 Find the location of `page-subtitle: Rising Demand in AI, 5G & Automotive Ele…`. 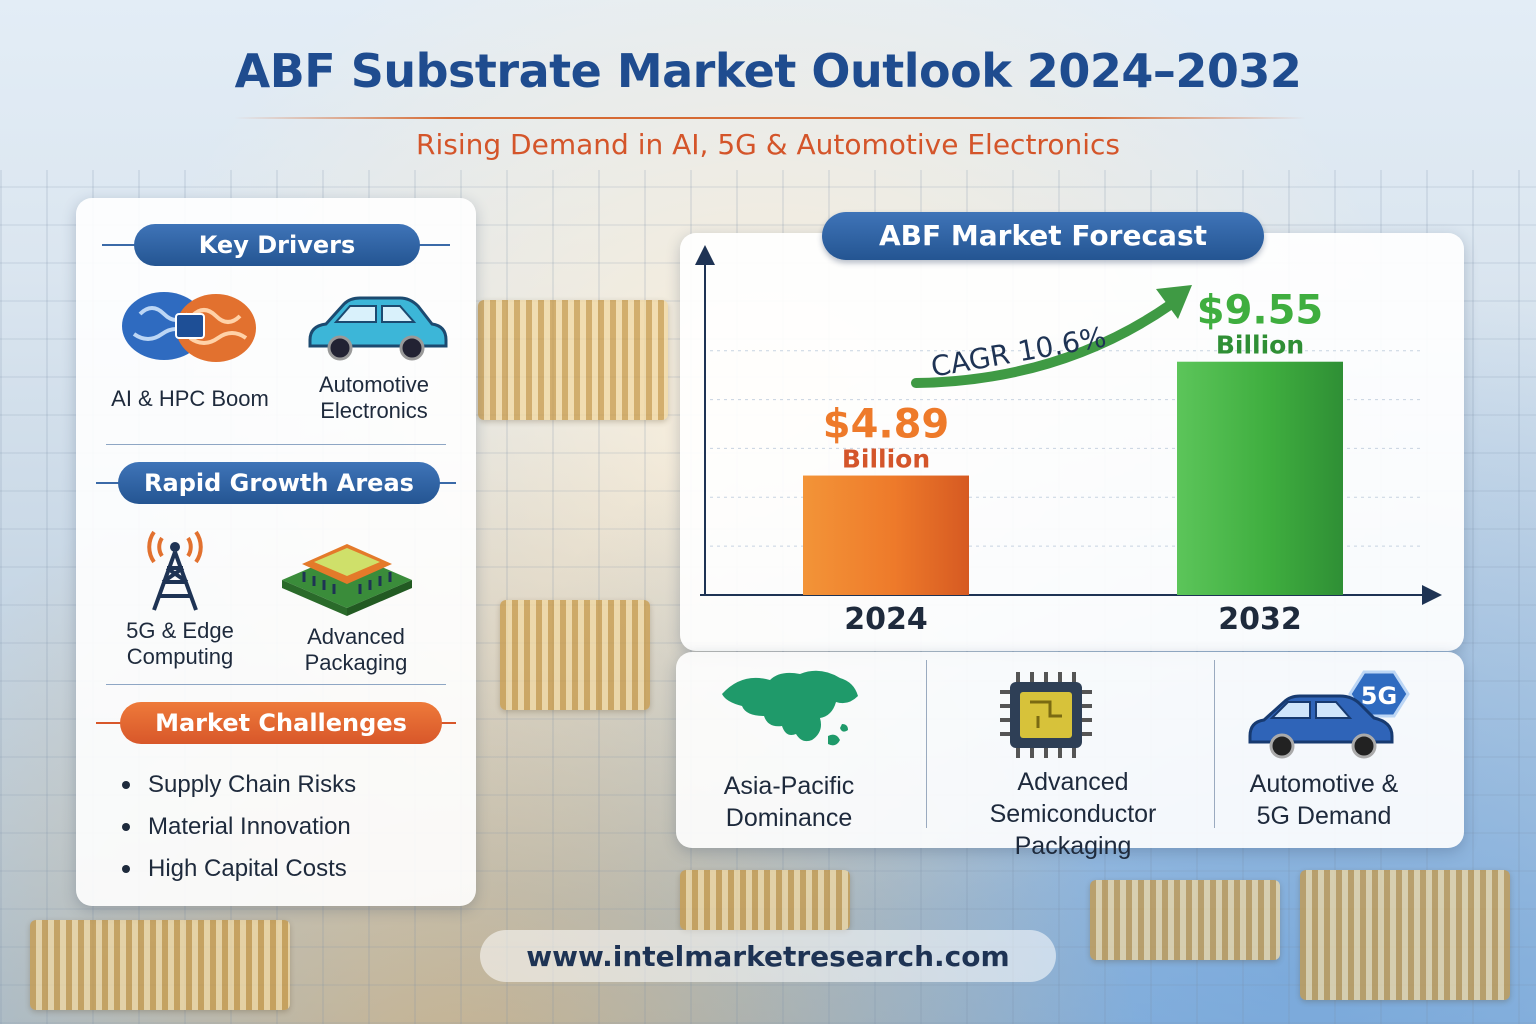

page-subtitle: Rising Demand in AI, 5G & Automotive Ele… is located at coordinates (768, 144).